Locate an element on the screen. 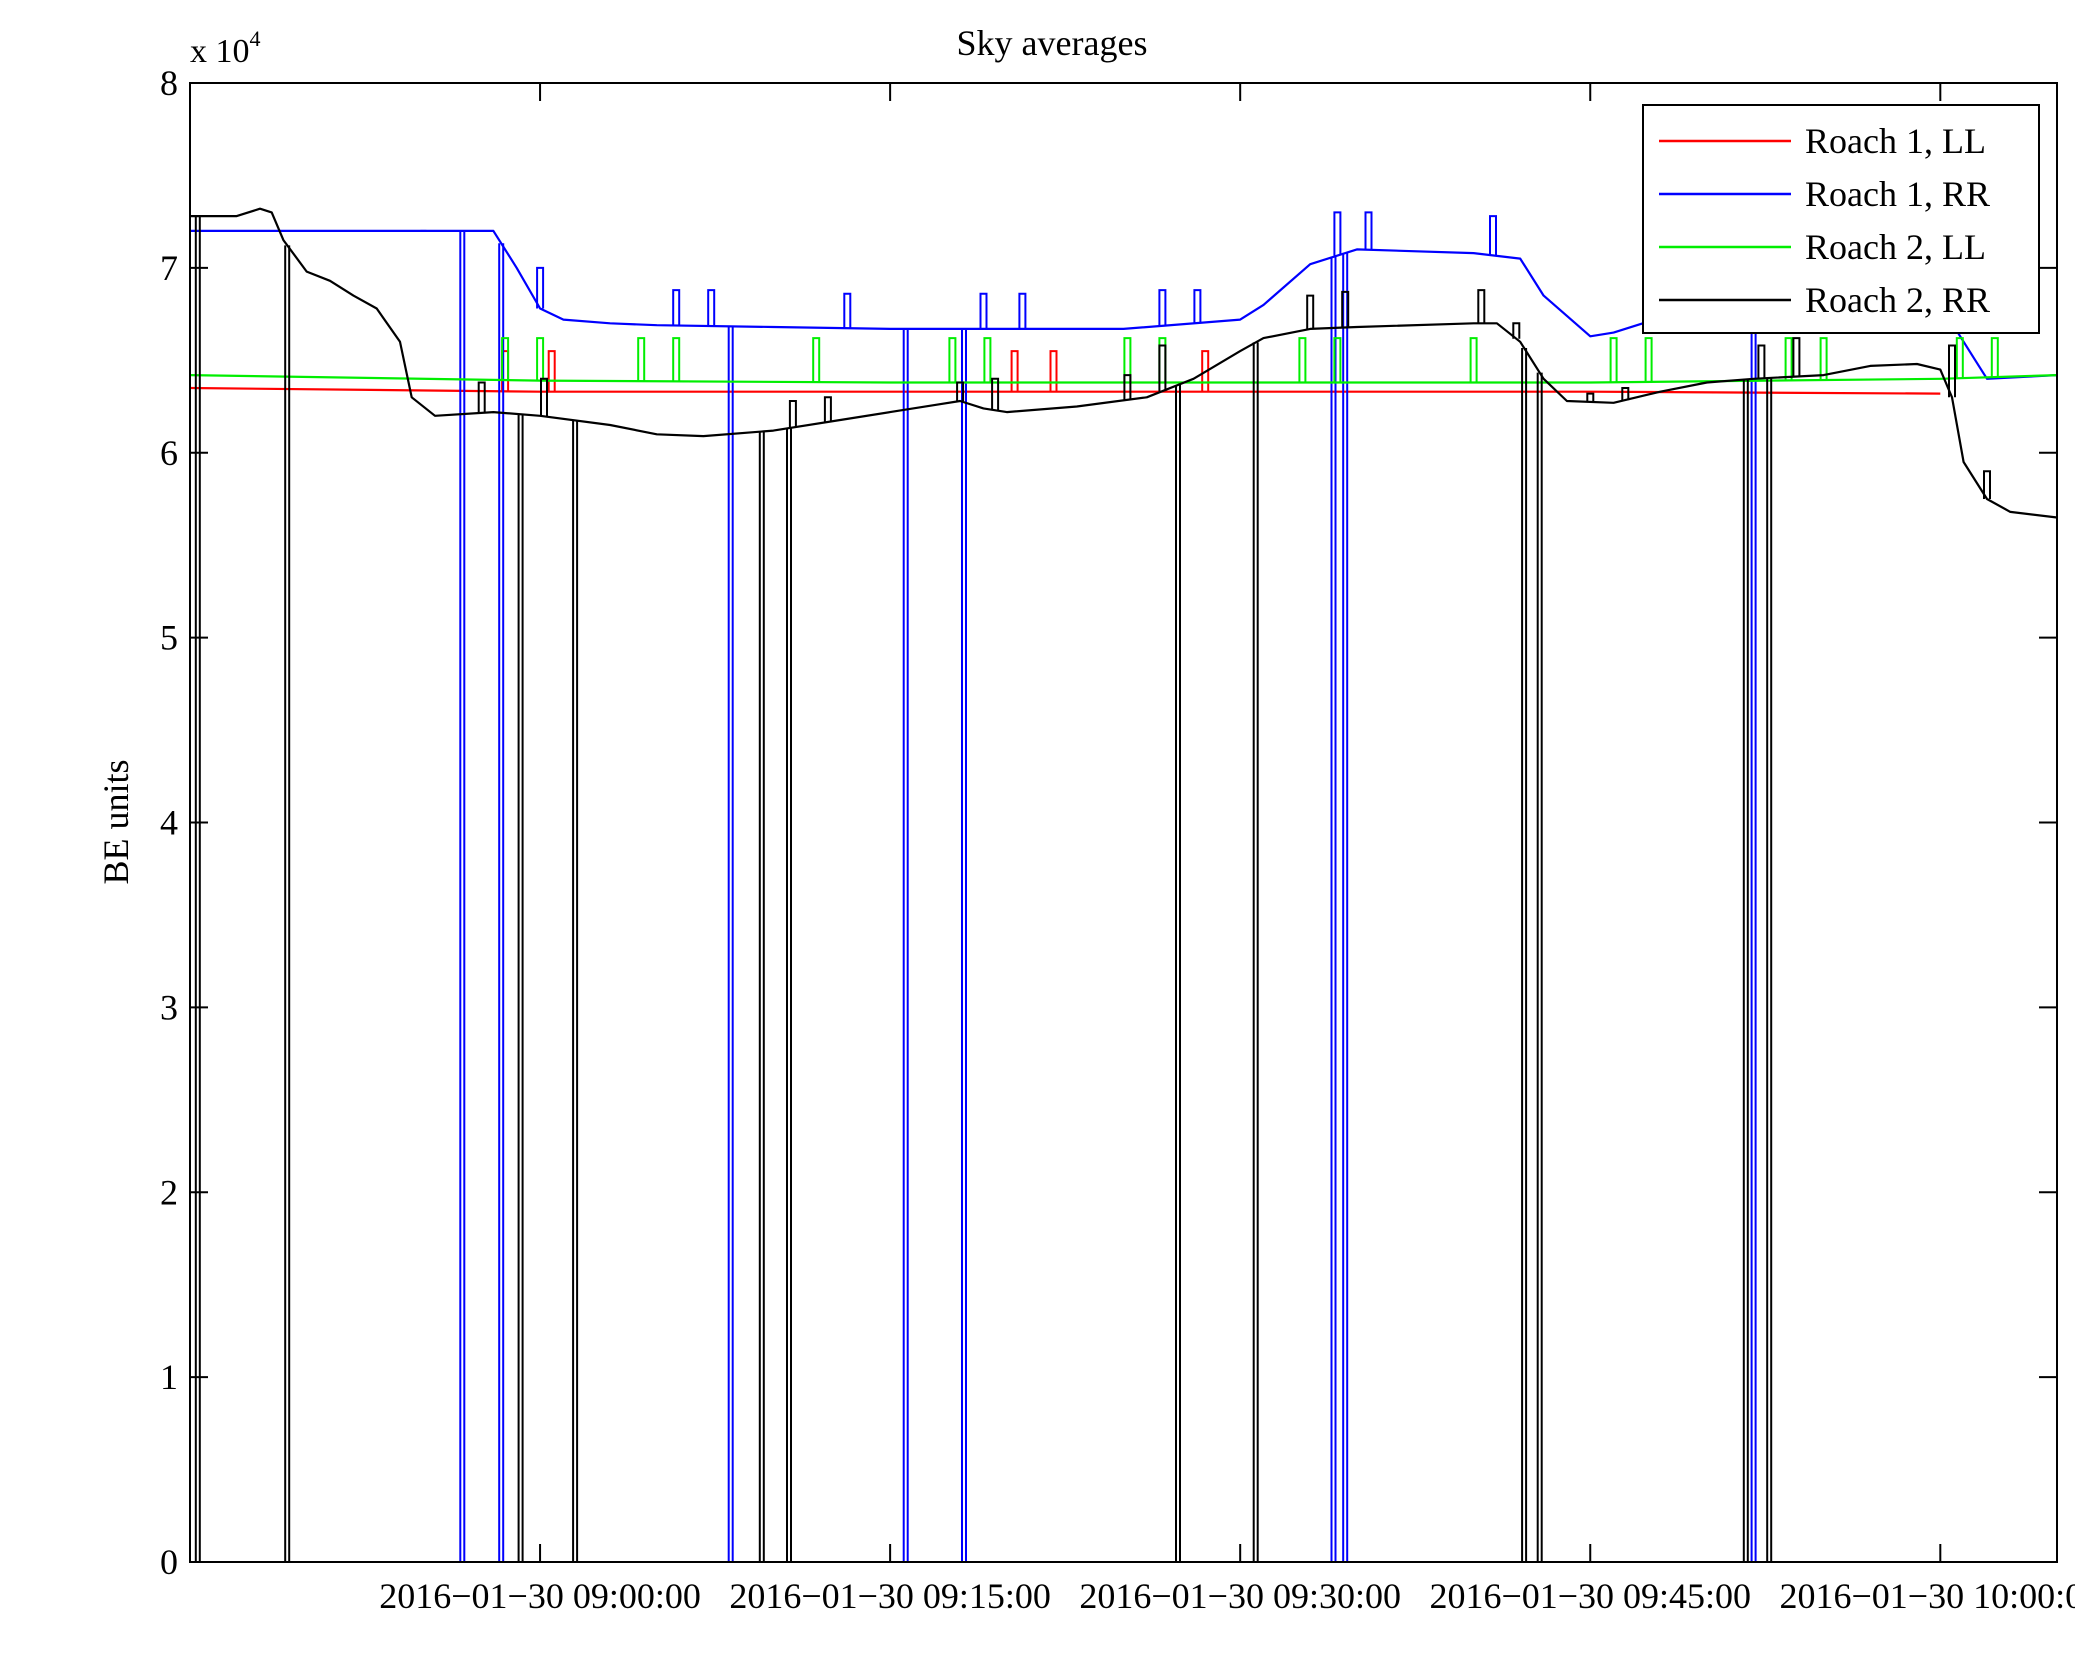 The height and width of the screenshot is (1679, 2075). x-tick-label: 2016−01−30 09:00:00 is located at coordinates (540, 1596).